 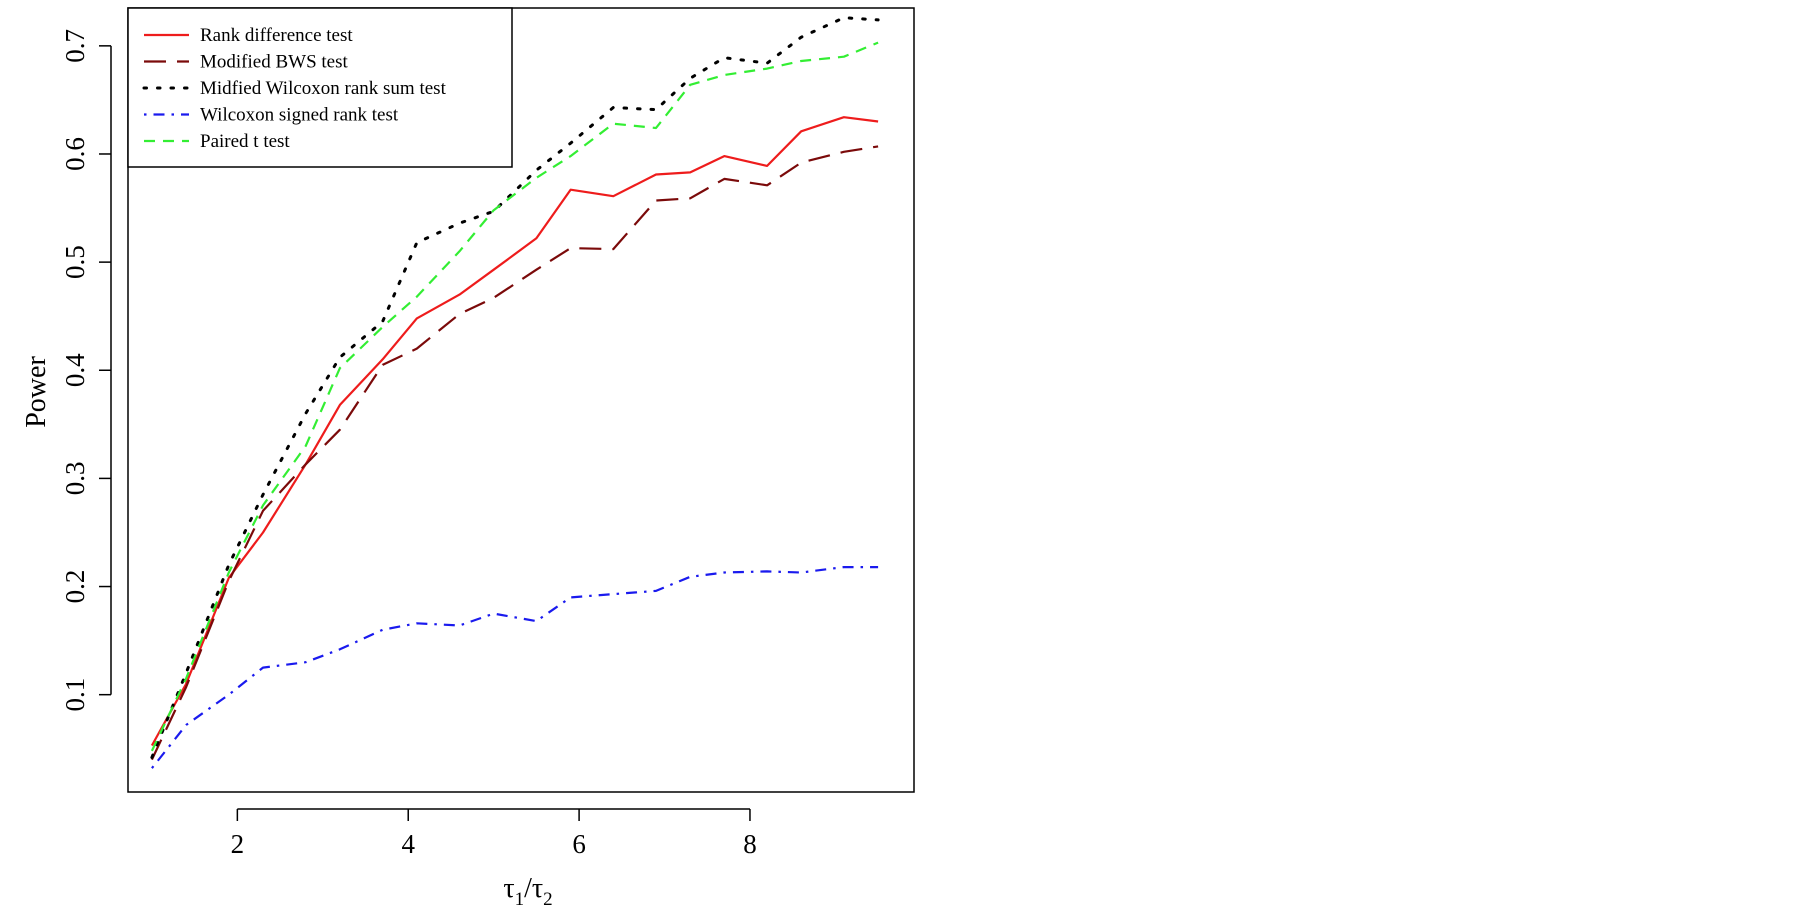 I want to click on x-tick-label: 8, so click(x=750, y=844).